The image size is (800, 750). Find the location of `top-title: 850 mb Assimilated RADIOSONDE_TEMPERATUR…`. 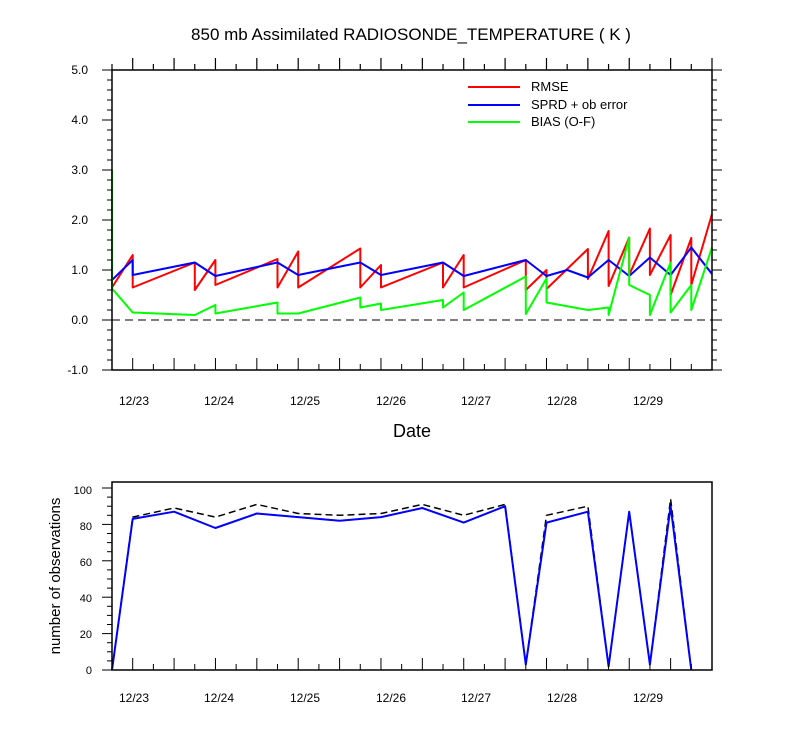

top-title: 850 mb Assimilated RADIOSONDE_TEMPERATUR… is located at coordinates (411, 34).